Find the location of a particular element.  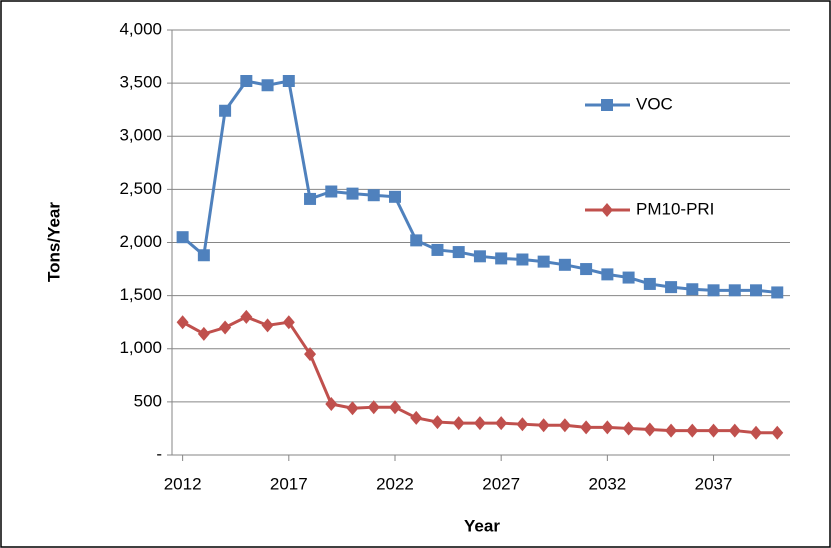

y-tick-label: 500 is located at coordinates (148, 400).